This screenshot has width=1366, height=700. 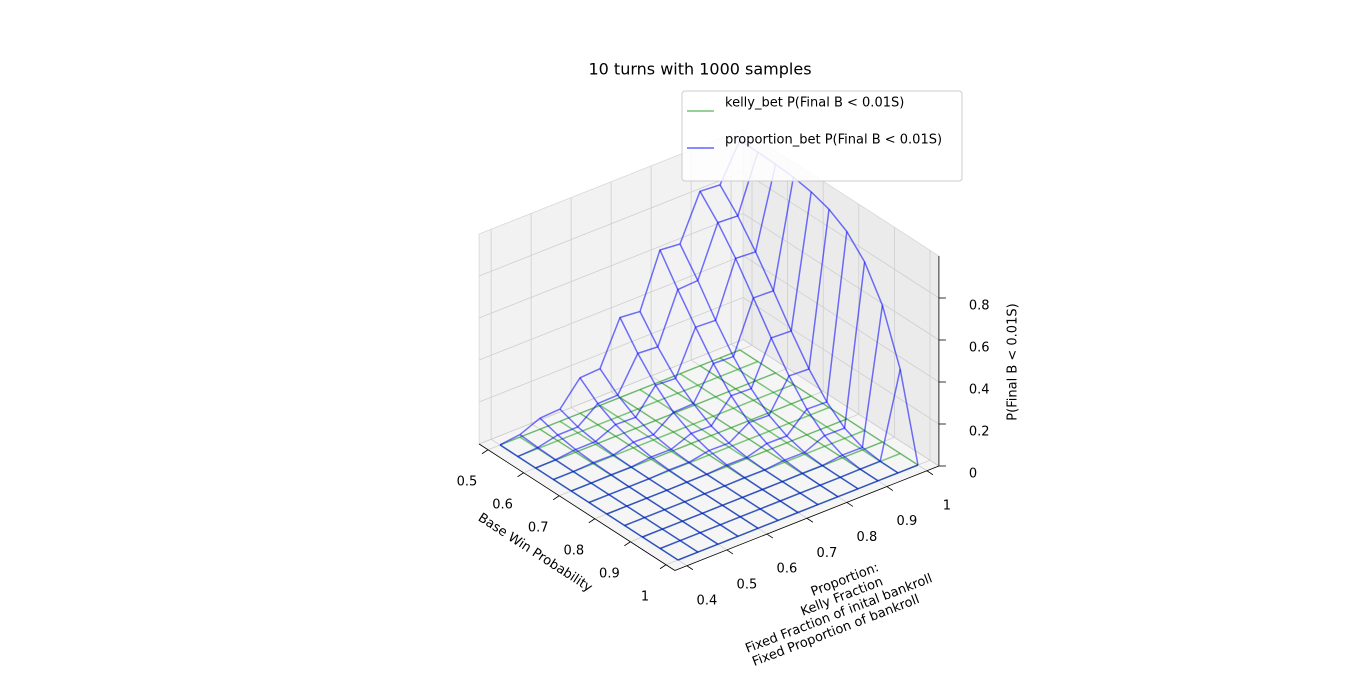 What do you see at coordinates (467, 481) in the screenshot?
I see `x-tick-label: 0.5` at bounding box center [467, 481].